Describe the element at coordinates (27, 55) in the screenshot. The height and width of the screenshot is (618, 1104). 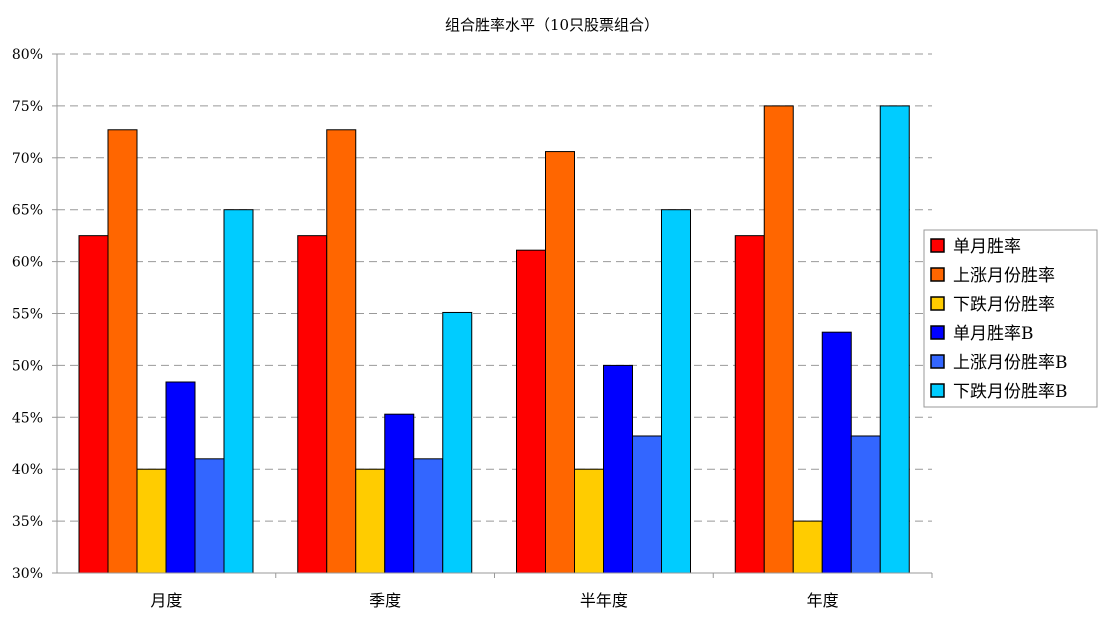
I see `y-tick-label: 80%` at that location.